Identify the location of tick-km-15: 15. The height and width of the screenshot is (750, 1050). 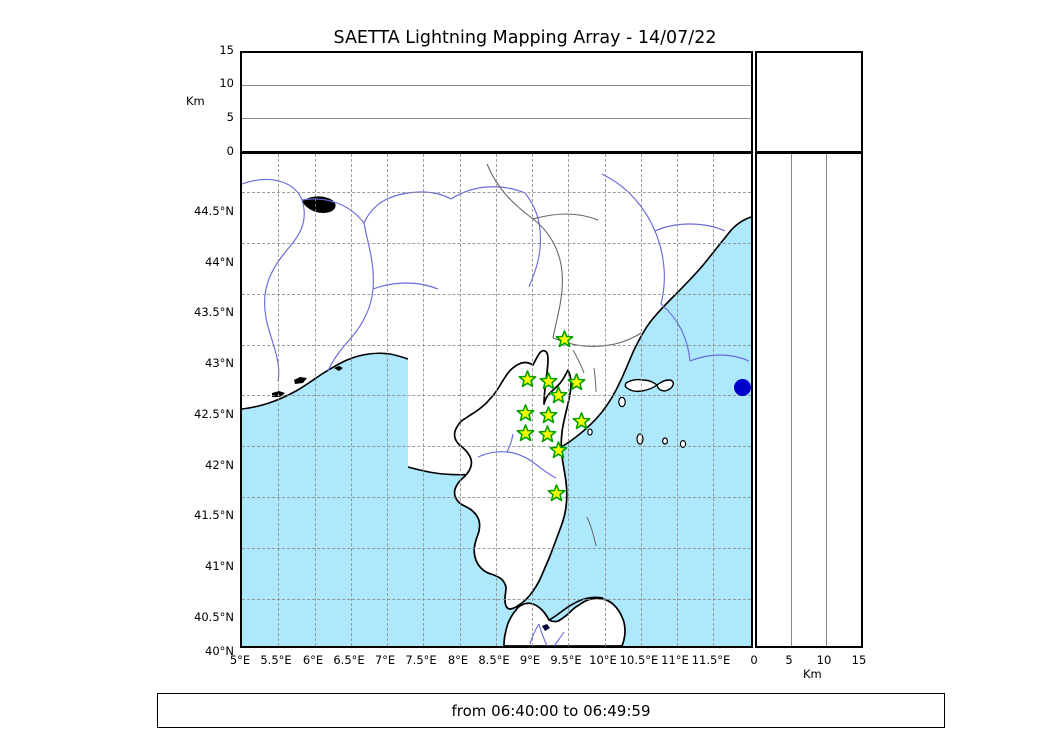
(859, 660).